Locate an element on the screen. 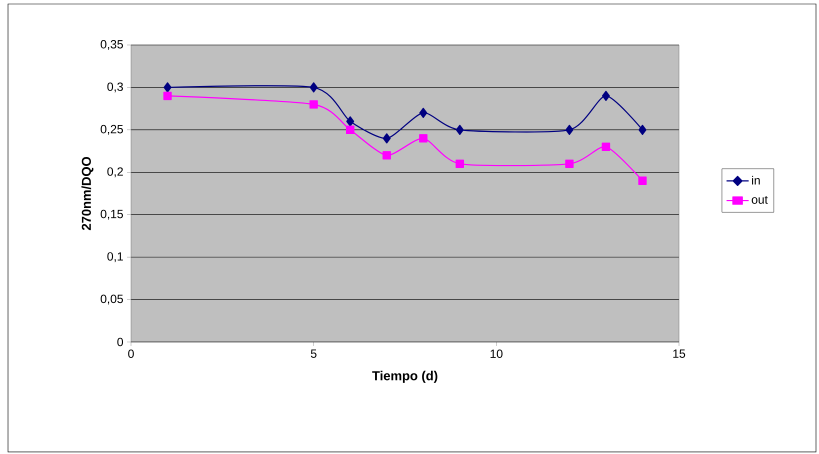 This screenshot has width=819, height=454. y-tick-label: 0,15 is located at coordinates (111, 215).